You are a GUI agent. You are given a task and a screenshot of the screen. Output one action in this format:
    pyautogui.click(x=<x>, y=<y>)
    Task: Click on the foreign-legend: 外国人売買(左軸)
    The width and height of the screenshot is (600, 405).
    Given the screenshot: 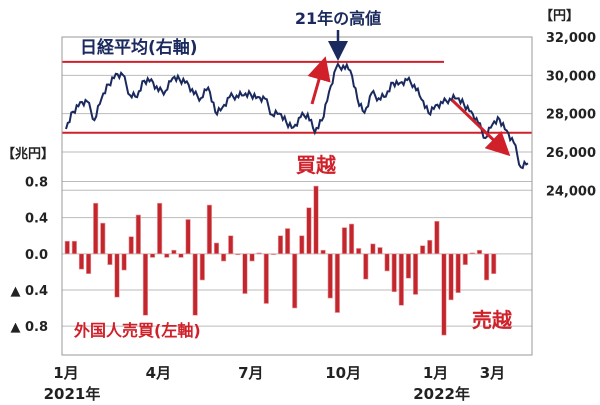 What is the action you would take?
    pyautogui.click(x=137, y=330)
    